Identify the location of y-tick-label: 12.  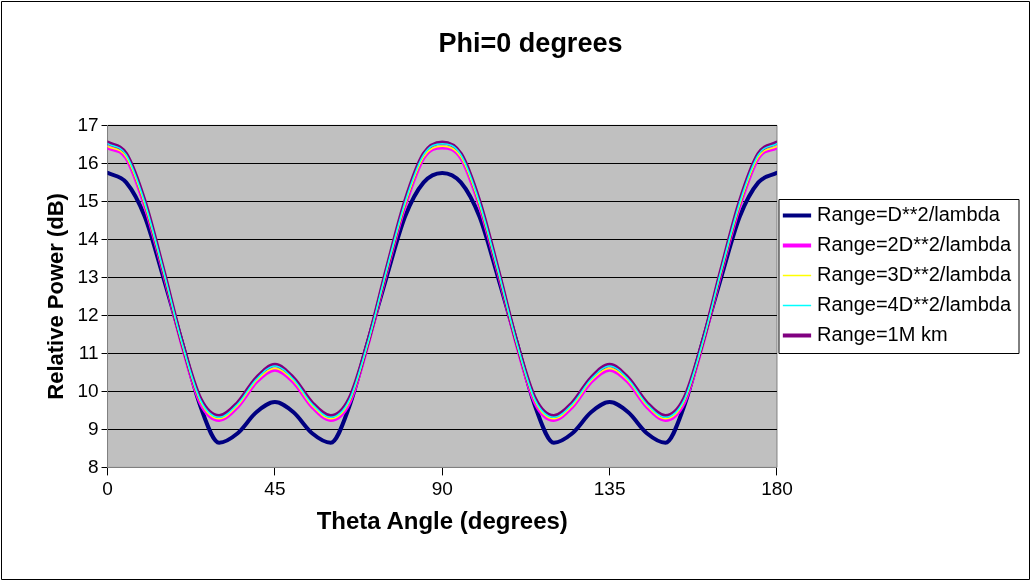
(88, 314).